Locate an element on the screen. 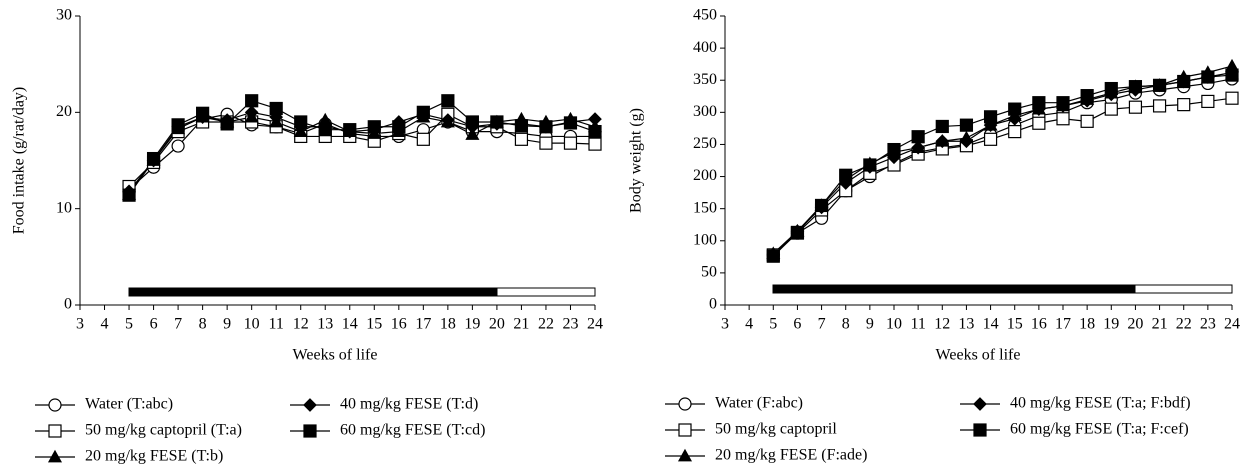  legend-label: Water (F:abc) is located at coordinates (759, 403).